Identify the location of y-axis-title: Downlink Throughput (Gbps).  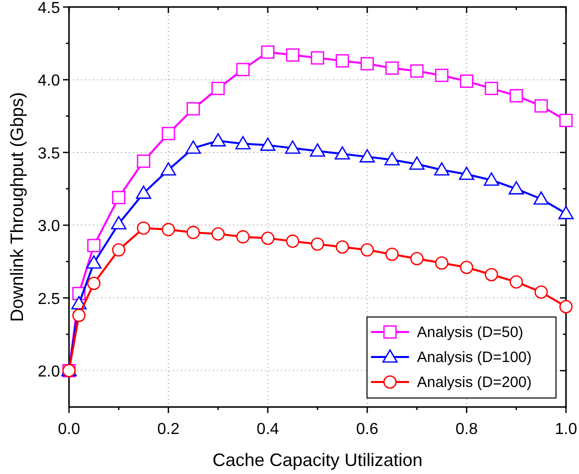
(17, 207).